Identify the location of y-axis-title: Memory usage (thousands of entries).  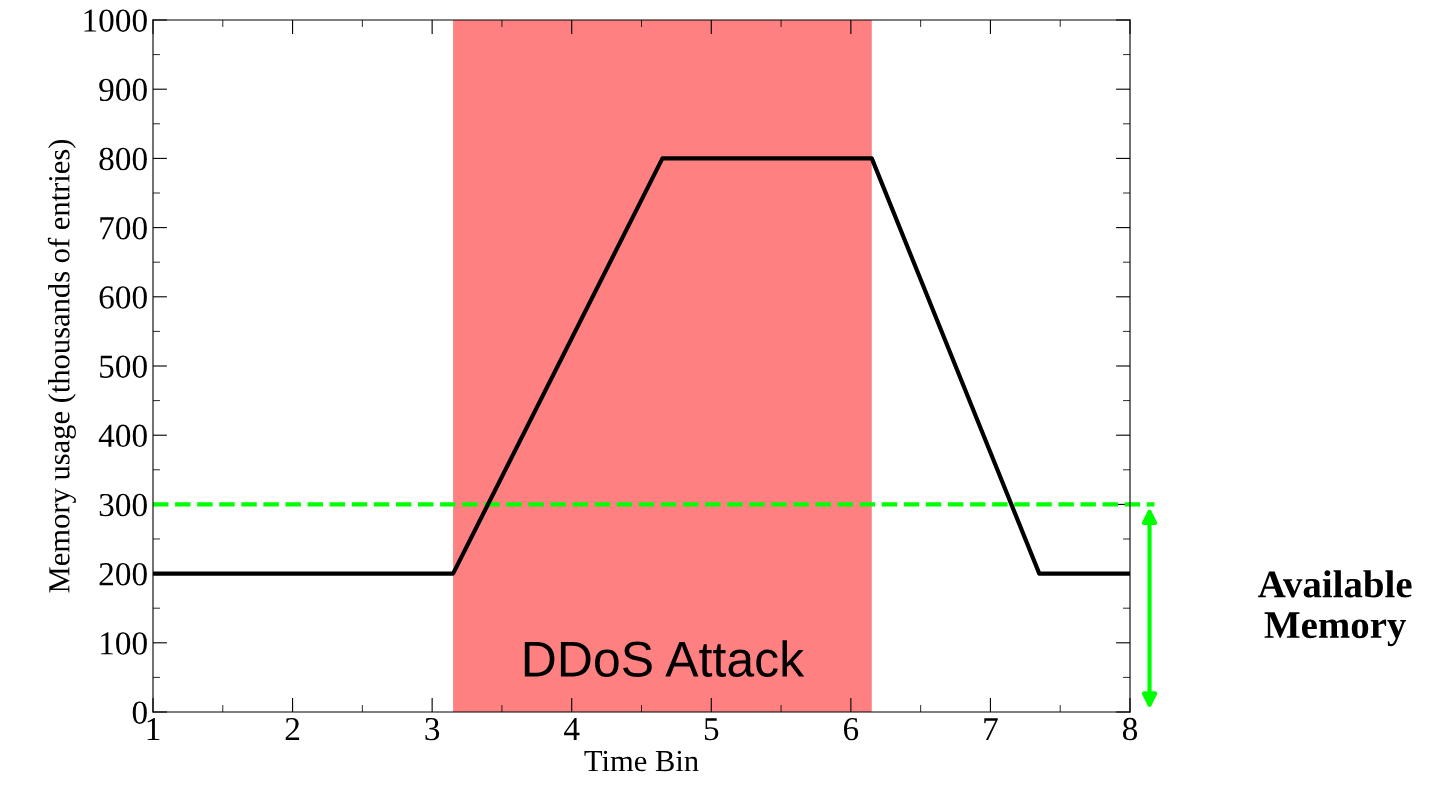
(61, 366).